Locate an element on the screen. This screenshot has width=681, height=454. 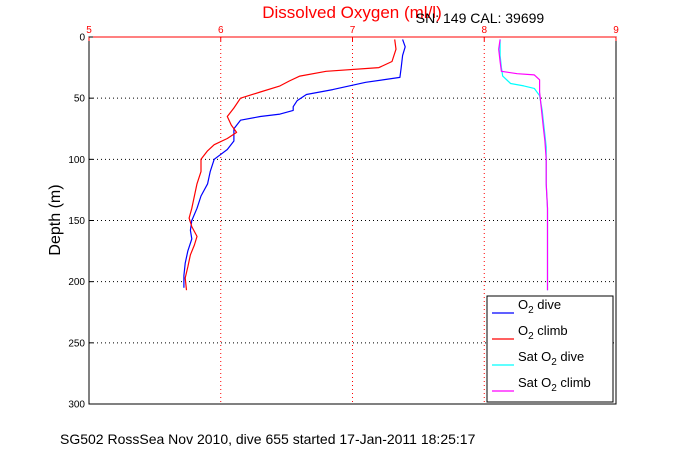
y-ticks: 0 50 100 150 200 250 300 is located at coordinates (80, 222).